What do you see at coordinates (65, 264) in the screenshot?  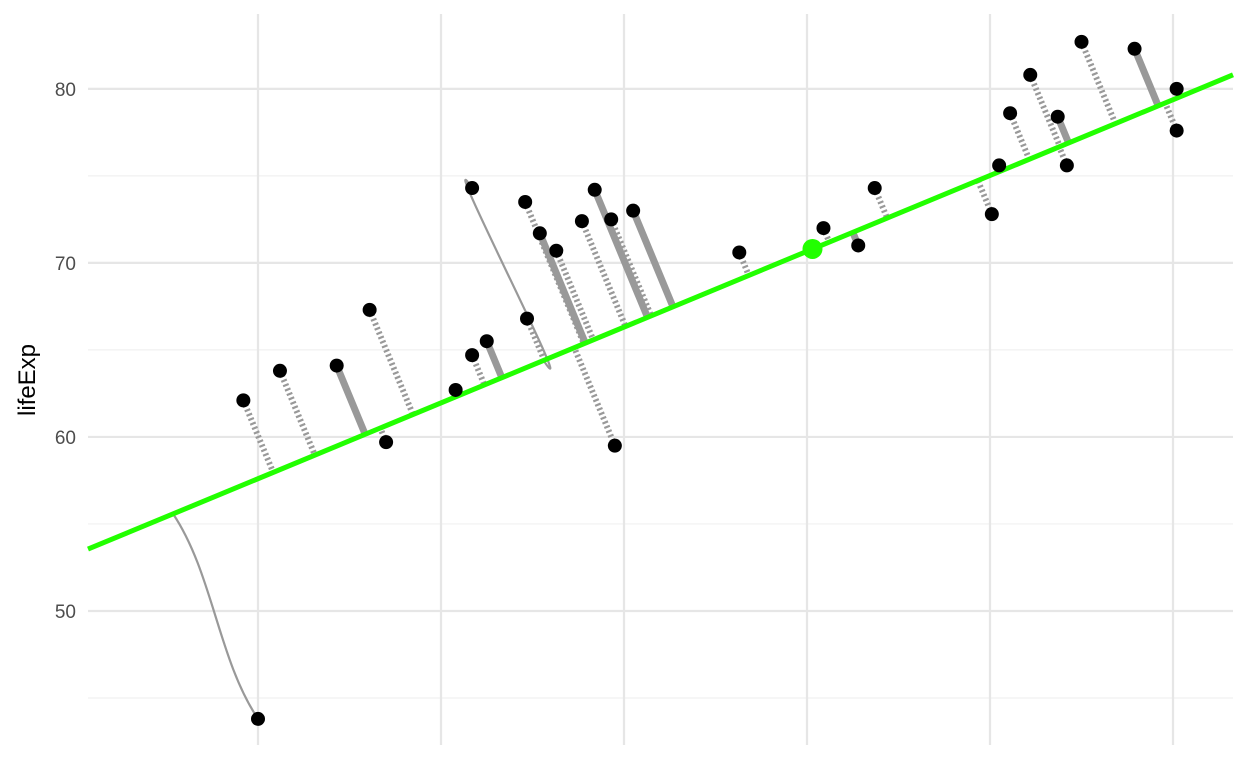 I see `y-tick-label: 70` at bounding box center [65, 264].